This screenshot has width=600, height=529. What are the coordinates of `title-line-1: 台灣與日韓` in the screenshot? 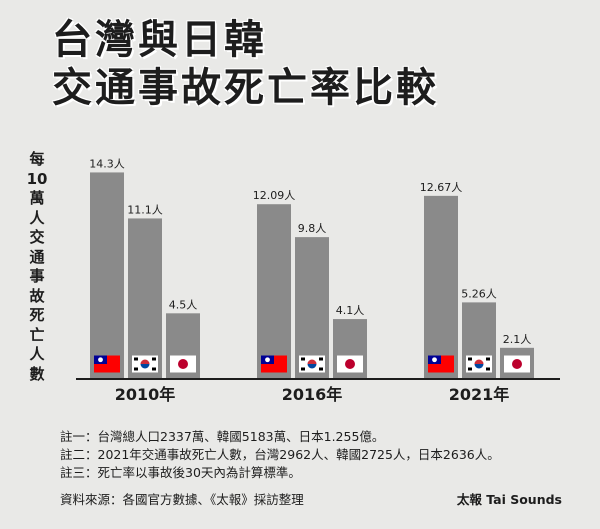 It's located at (159, 40).